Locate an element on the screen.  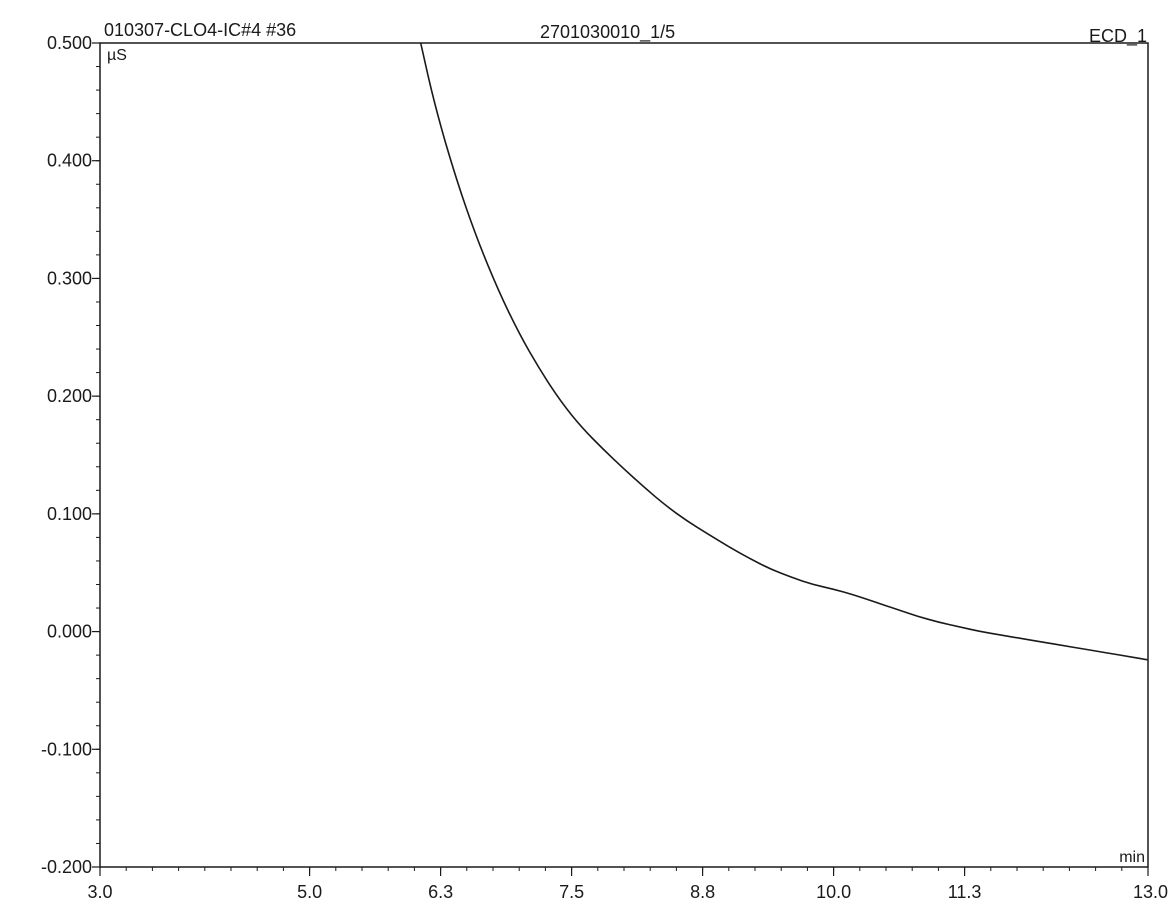
x-tick-label: 7.5 is located at coordinates (571, 892).